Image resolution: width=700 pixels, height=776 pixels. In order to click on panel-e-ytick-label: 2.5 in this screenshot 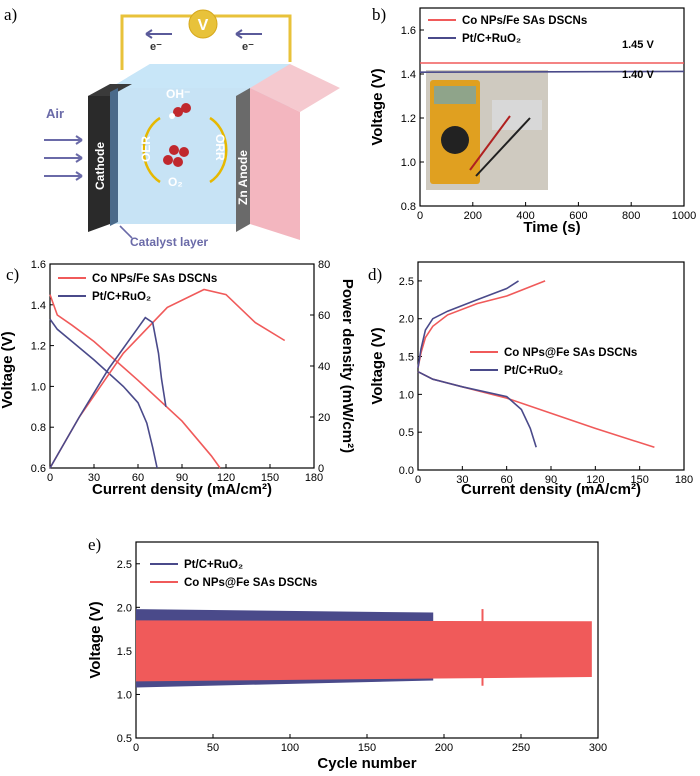, I will do `click(124, 565)`.